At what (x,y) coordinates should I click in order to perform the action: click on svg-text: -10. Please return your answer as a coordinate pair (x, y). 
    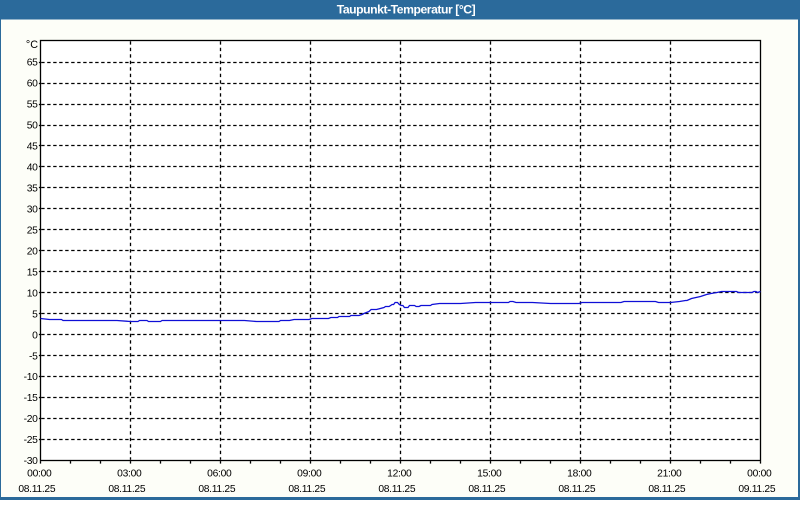
    Looking at the image, I should click on (31, 377).